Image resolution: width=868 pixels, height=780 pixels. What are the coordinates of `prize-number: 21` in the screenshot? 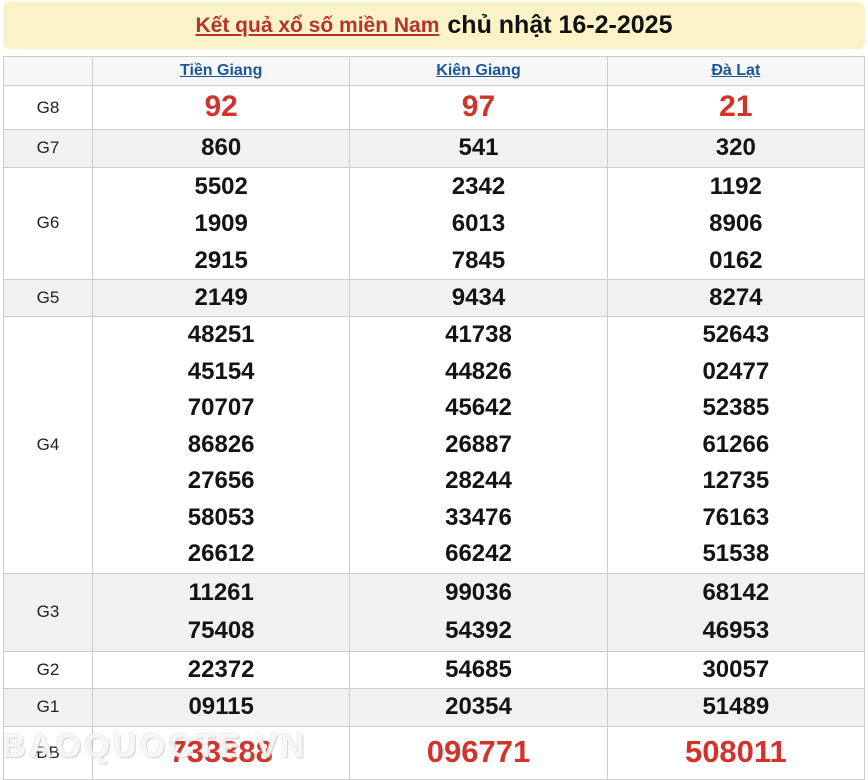 It's located at (736, 107).